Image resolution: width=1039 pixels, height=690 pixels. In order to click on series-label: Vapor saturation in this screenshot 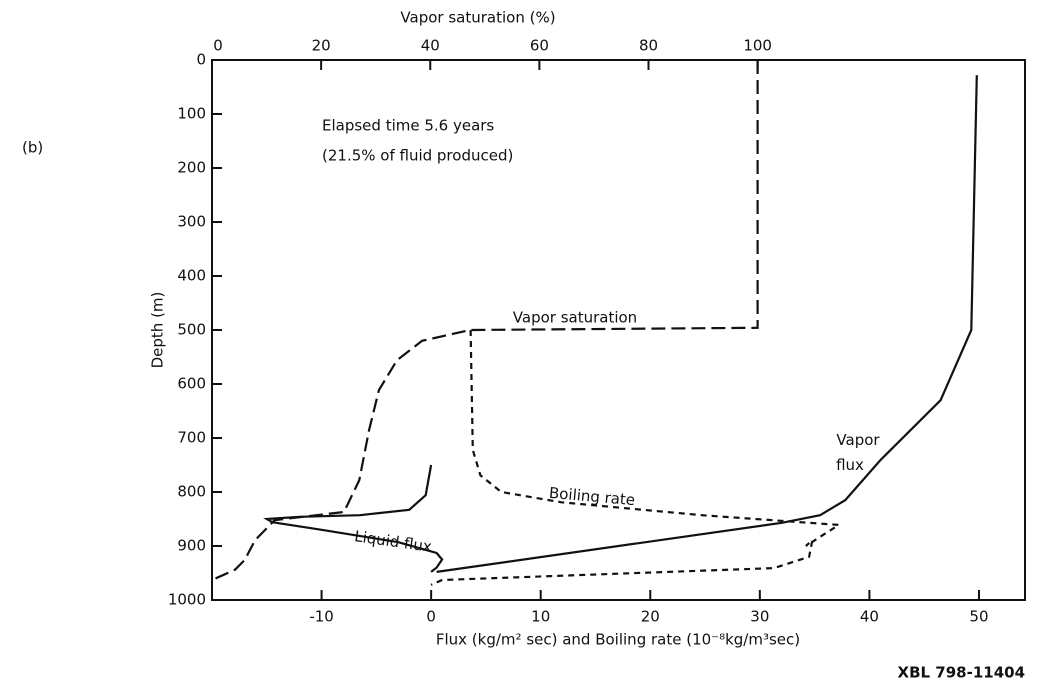, I will do `click(575, 318)`.